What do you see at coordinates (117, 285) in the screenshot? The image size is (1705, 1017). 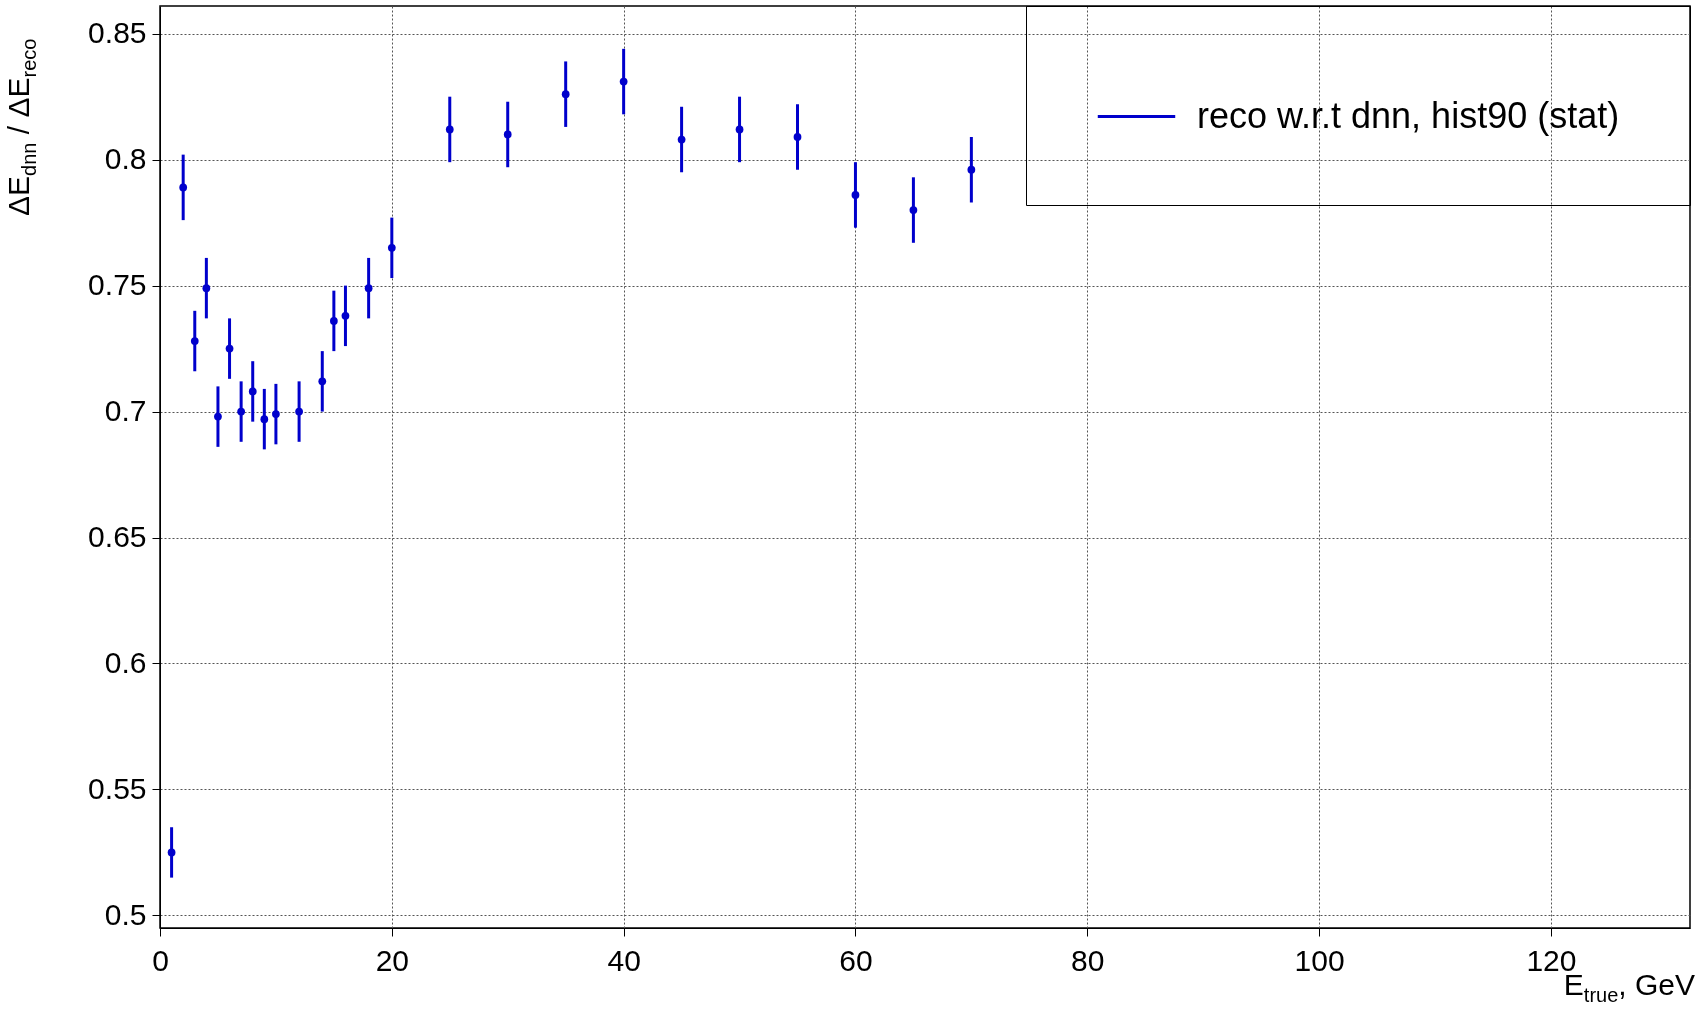 I see `y-tick-label: 0.75` at bounding box center [117, 285].